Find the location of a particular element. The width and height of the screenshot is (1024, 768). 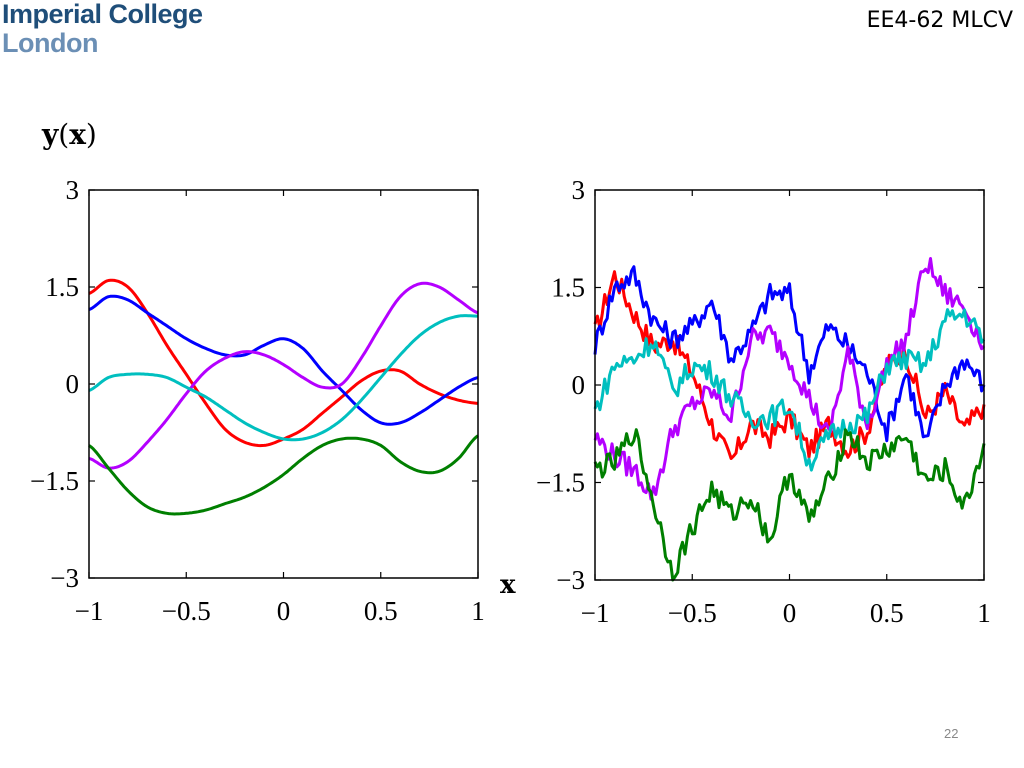

logo-line-1: Imperial College is located at coordinates (102, 14).